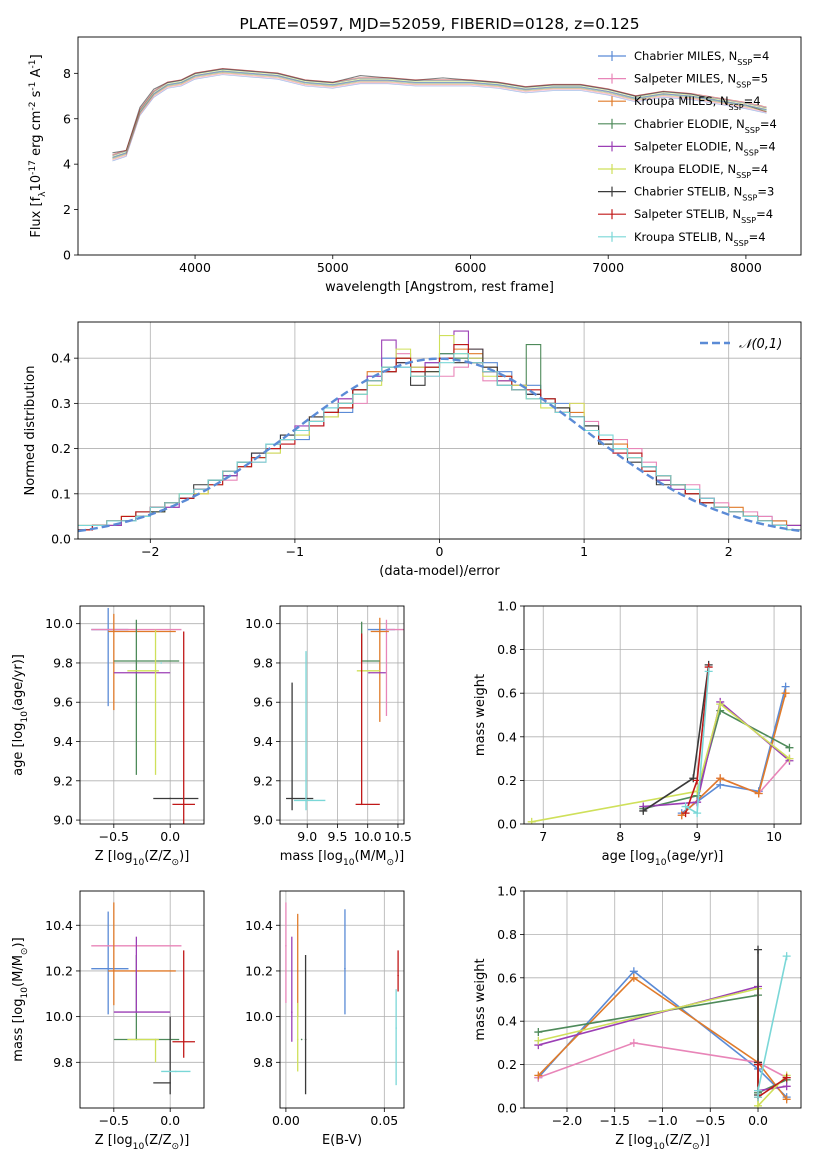  I want to click on legend-label: Salpeter ELODIE, NSSP=4, so click(705, 148).